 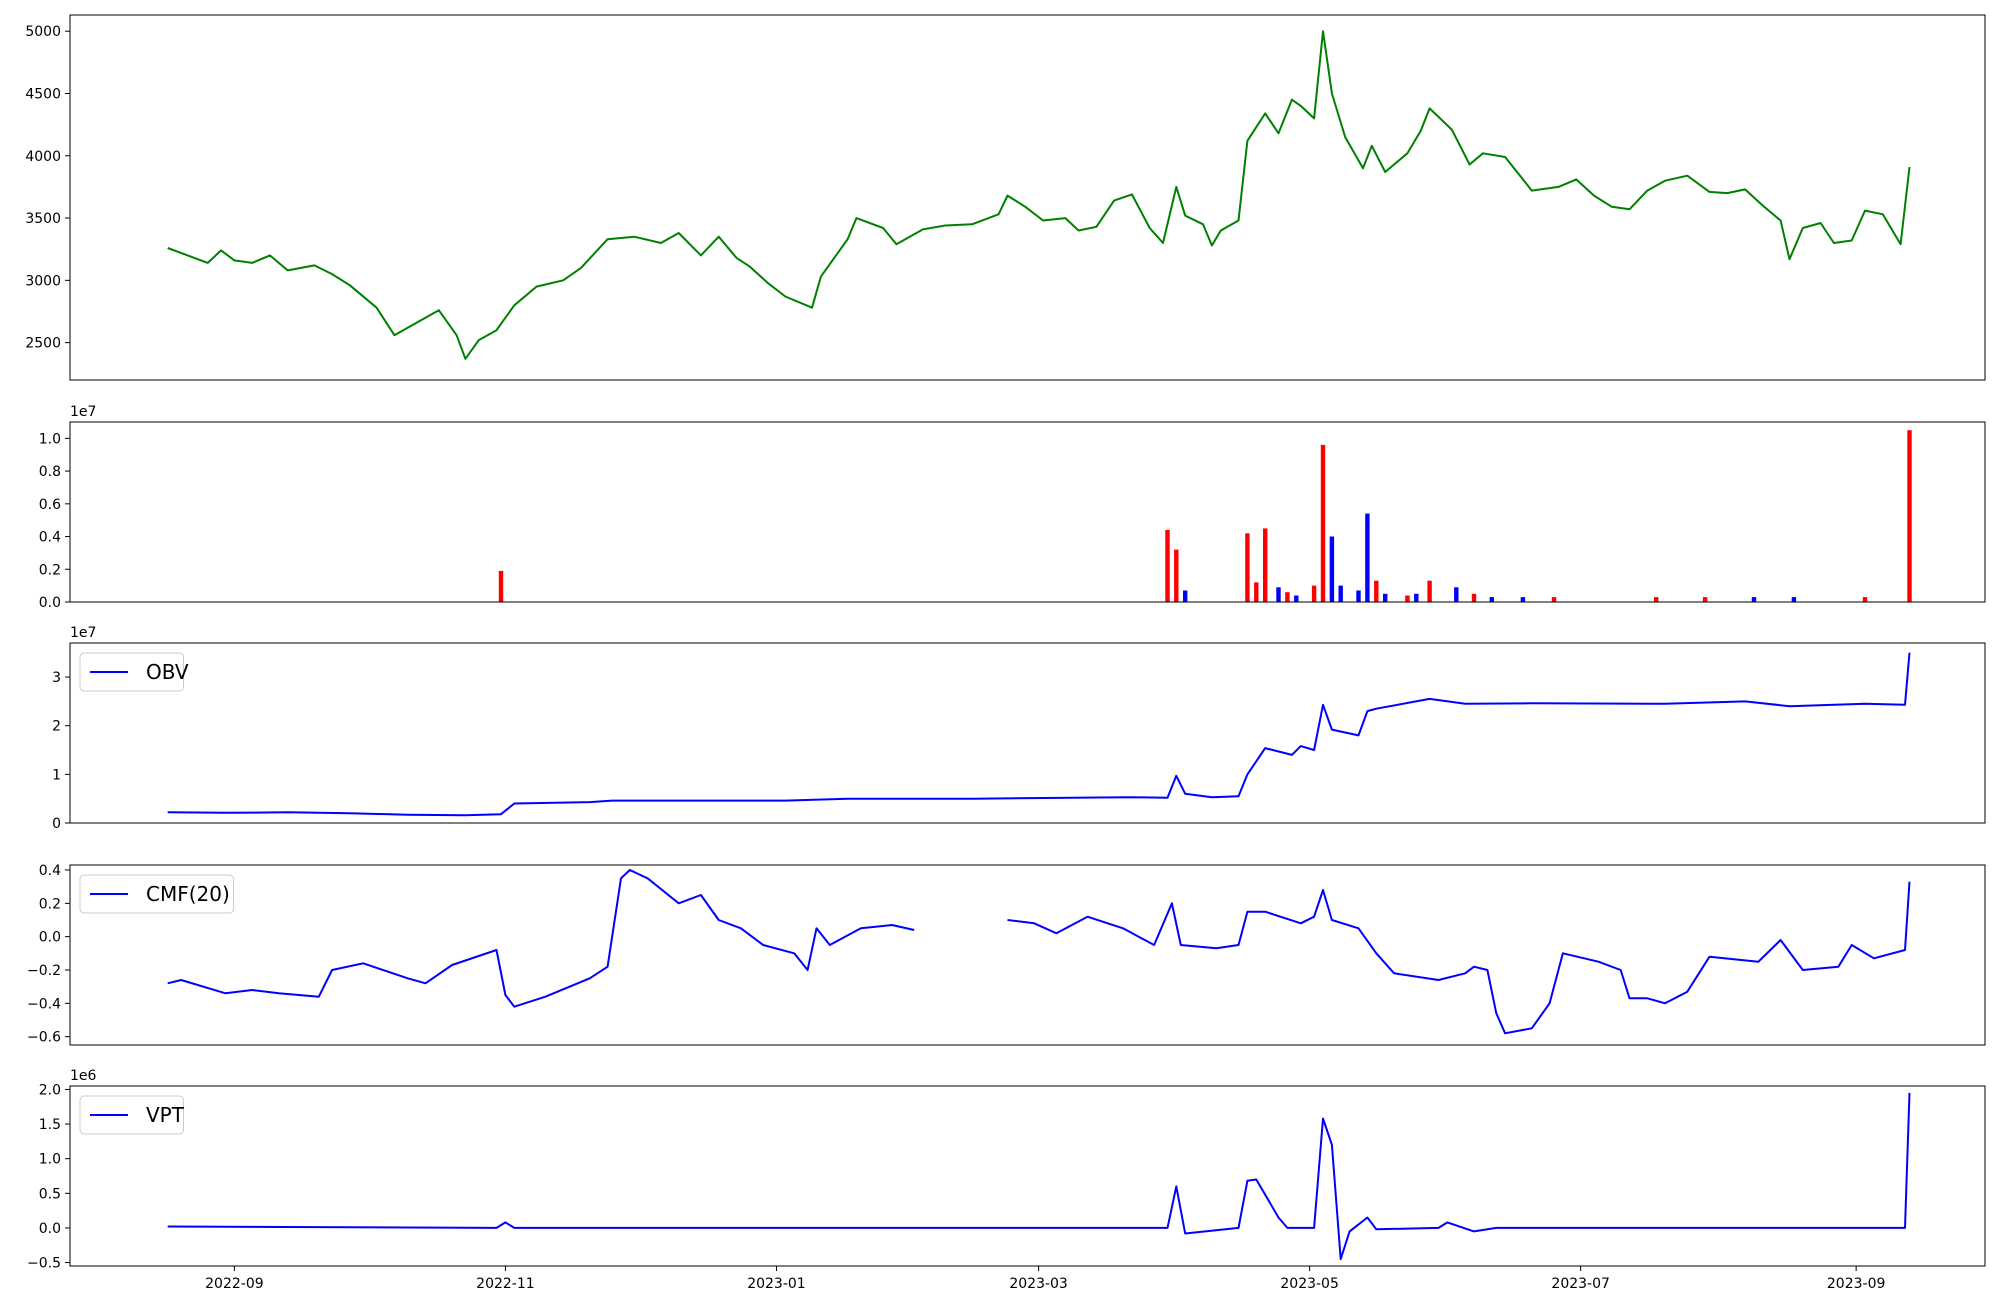 What do you see at coordinates (44, 1004) in the screenshot?
I see `y-tick-label: −0.4` at bounding box center [44, 1004].